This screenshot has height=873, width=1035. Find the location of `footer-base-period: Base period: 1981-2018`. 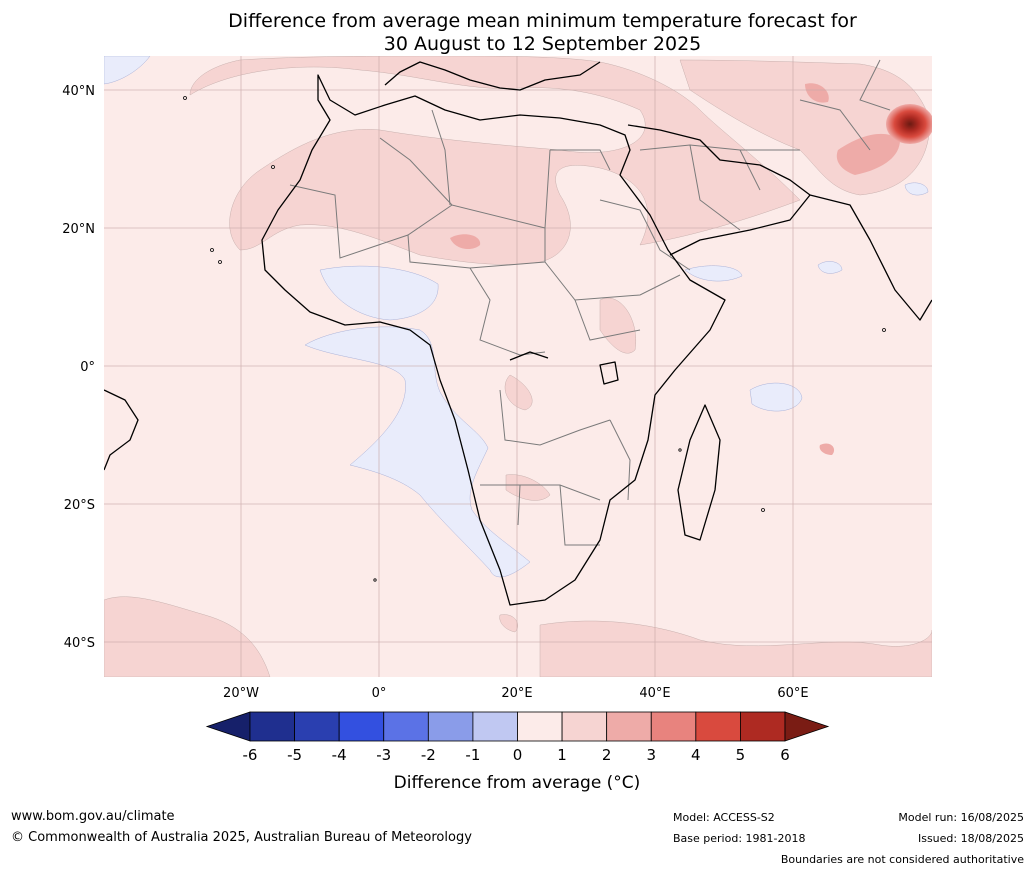

footer-base-period: Base period: 1981-2018 is located at coordinates (739, 838).